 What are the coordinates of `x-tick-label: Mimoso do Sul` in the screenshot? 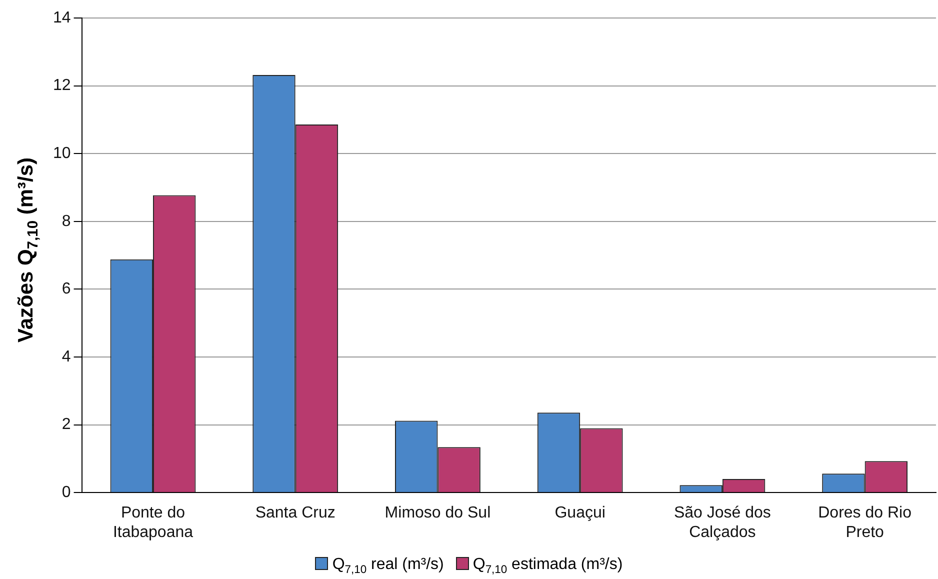 It's located at (437, 513).